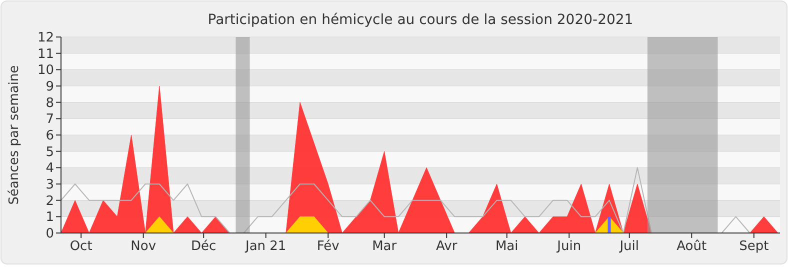  I want to click on y-tick-label: 10, so click(45, 70).